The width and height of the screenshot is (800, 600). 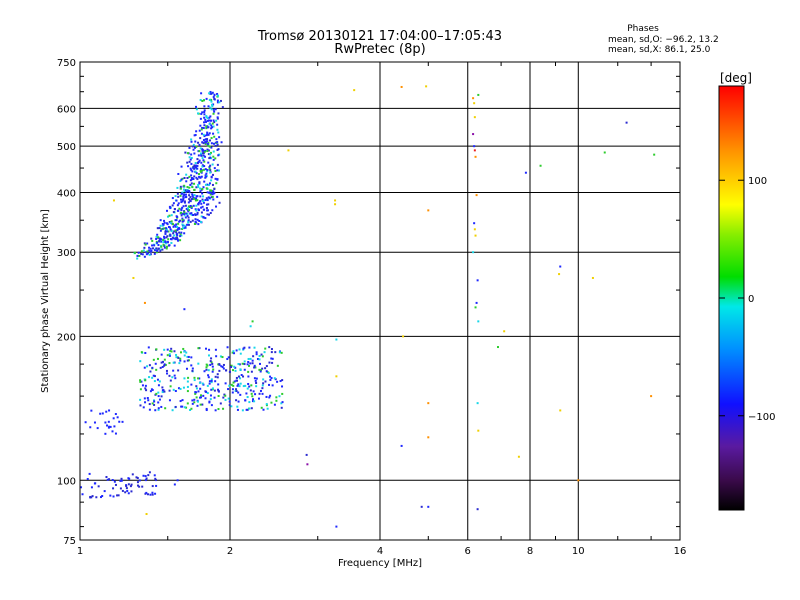 I want to click on colorbar-ticks: 100 0 −100, so click(x=747, y=299).